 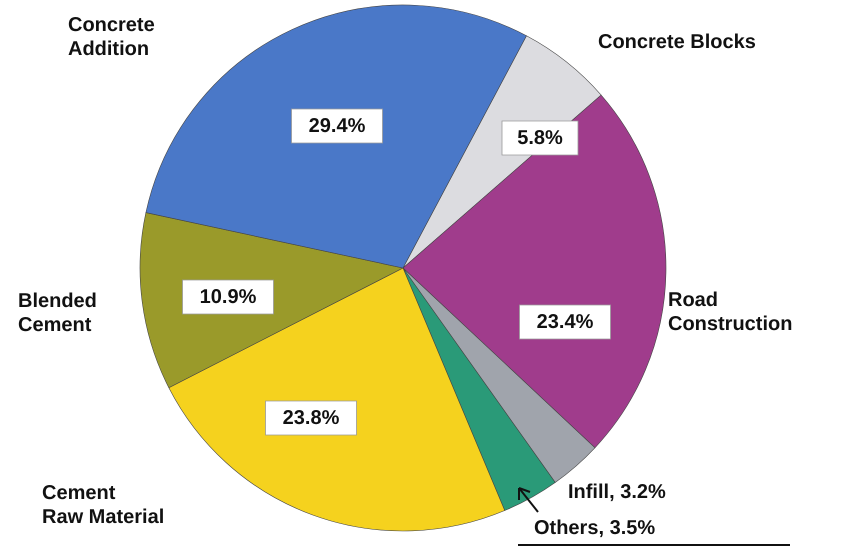 What do you see at coordinates (595, 528) in the screenshot?
I see `slice-label: Others, 3.5%` at bounding box center [595, 528].